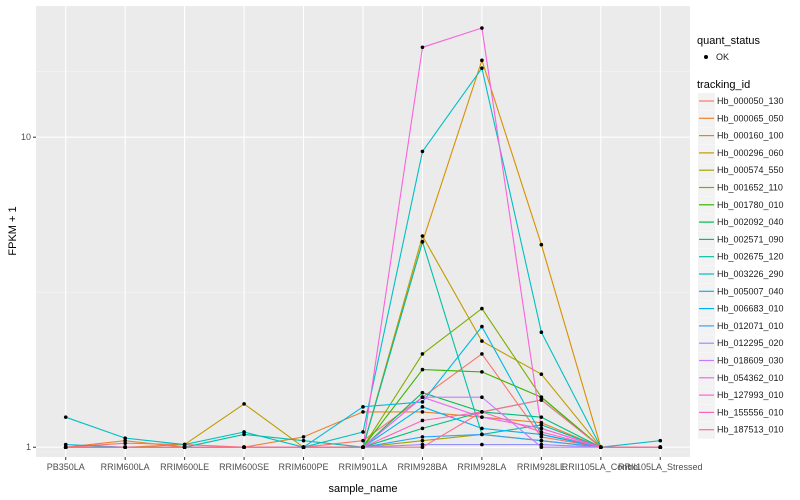 Image resolution: width=800 pixels, height=500 pixels. What do you see at coordinates (184, 467) in the screenshot?
I see `x-tick-label: RRIM600LE` at bounding box center [184, 467].